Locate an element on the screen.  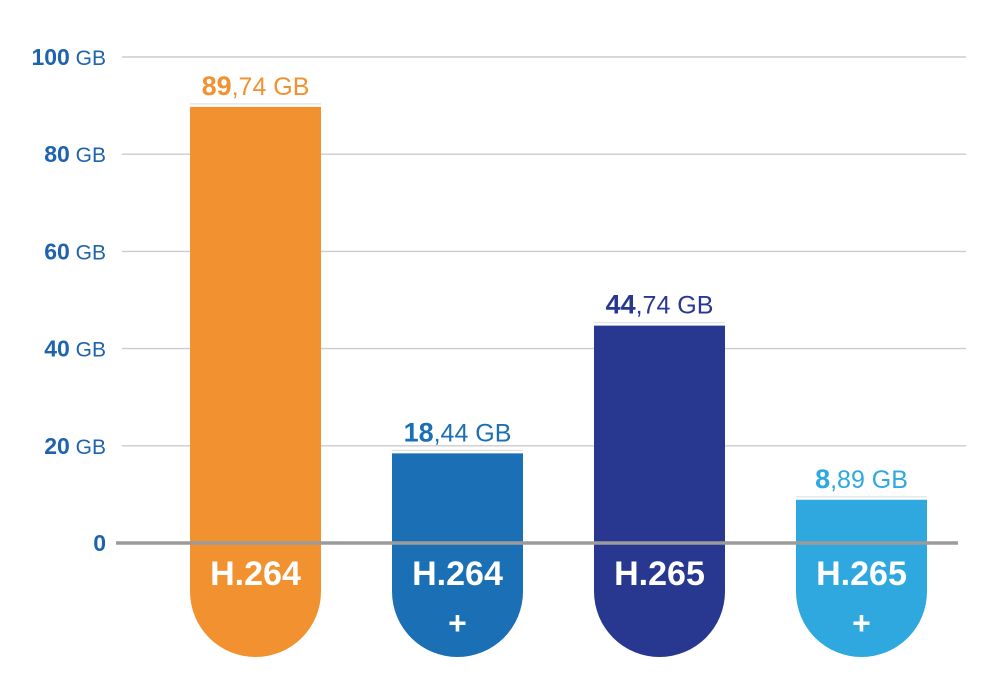
value-label-decimal: ,89 GB is located at coordinates (869, 480).